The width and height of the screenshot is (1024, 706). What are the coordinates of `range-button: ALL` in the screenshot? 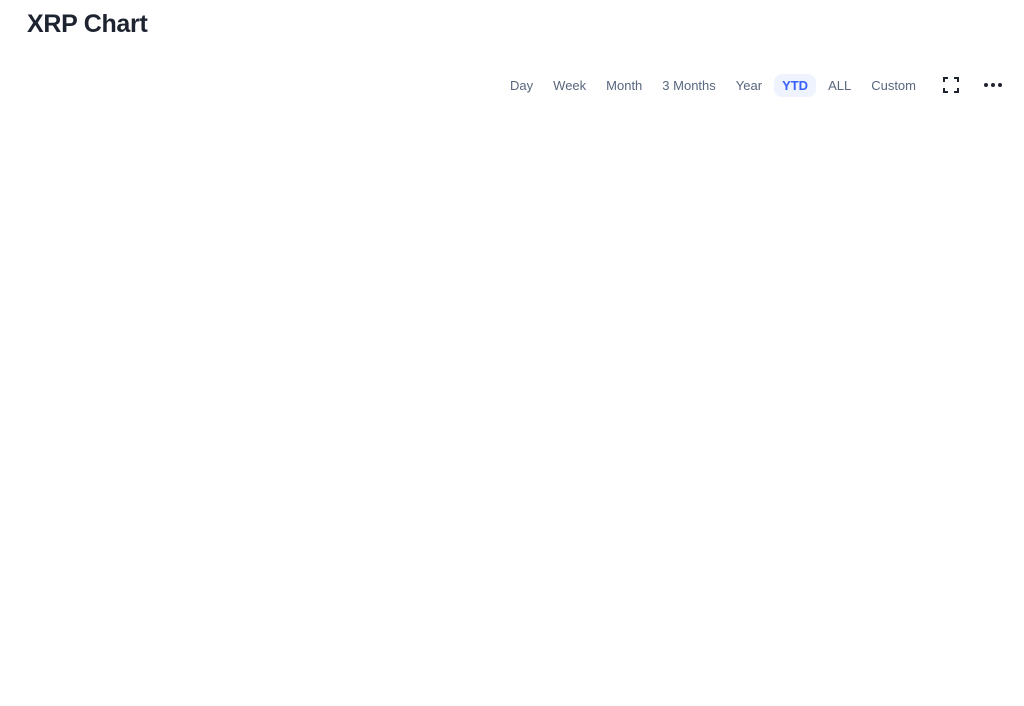 It's located at (840, 85).